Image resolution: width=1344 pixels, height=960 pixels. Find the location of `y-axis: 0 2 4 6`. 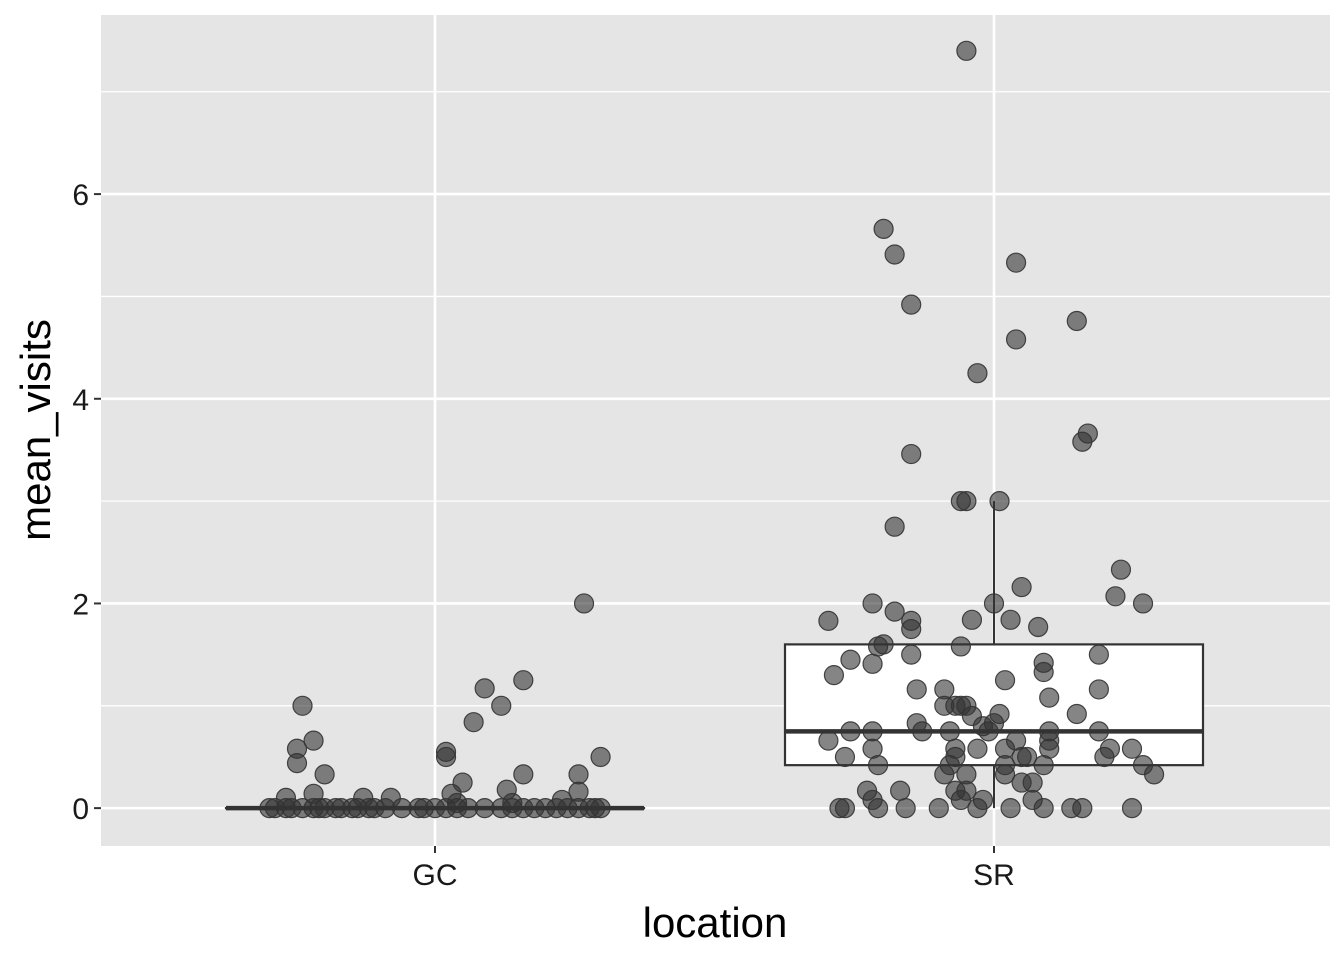

y-axis: 0 2 4 6 is located at coordinates (86, 502).